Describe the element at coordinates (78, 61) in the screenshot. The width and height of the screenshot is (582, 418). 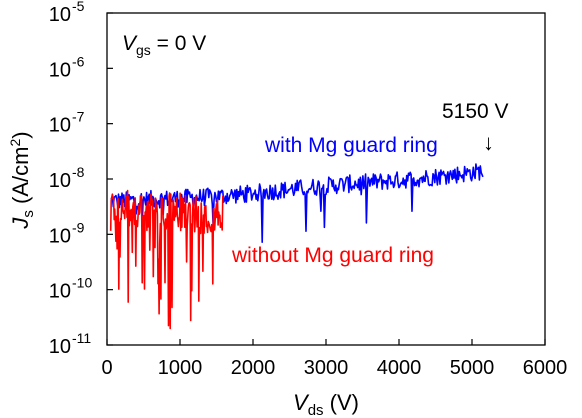
I see `y-tick-exponent: -6` at that location.